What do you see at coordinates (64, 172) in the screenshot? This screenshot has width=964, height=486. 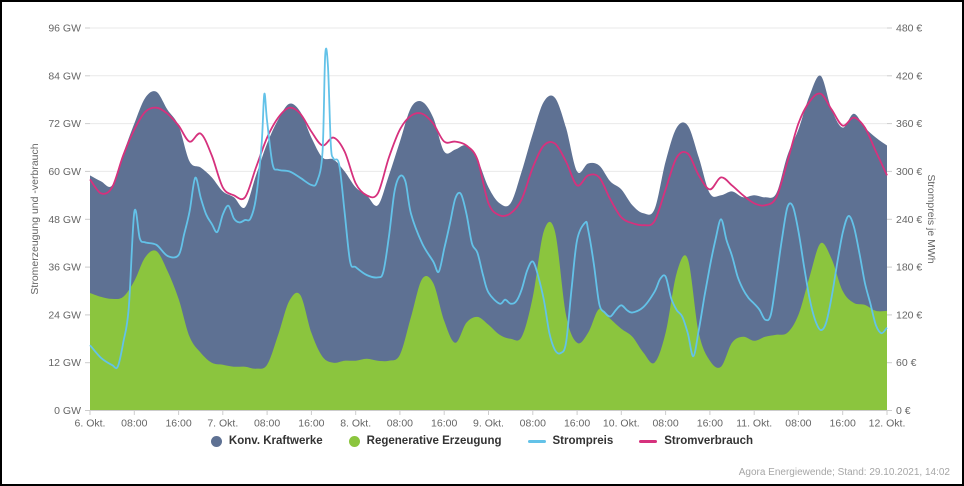 I see `left-axis-tick-label: 60 GW` at bounding box center [64, 172].